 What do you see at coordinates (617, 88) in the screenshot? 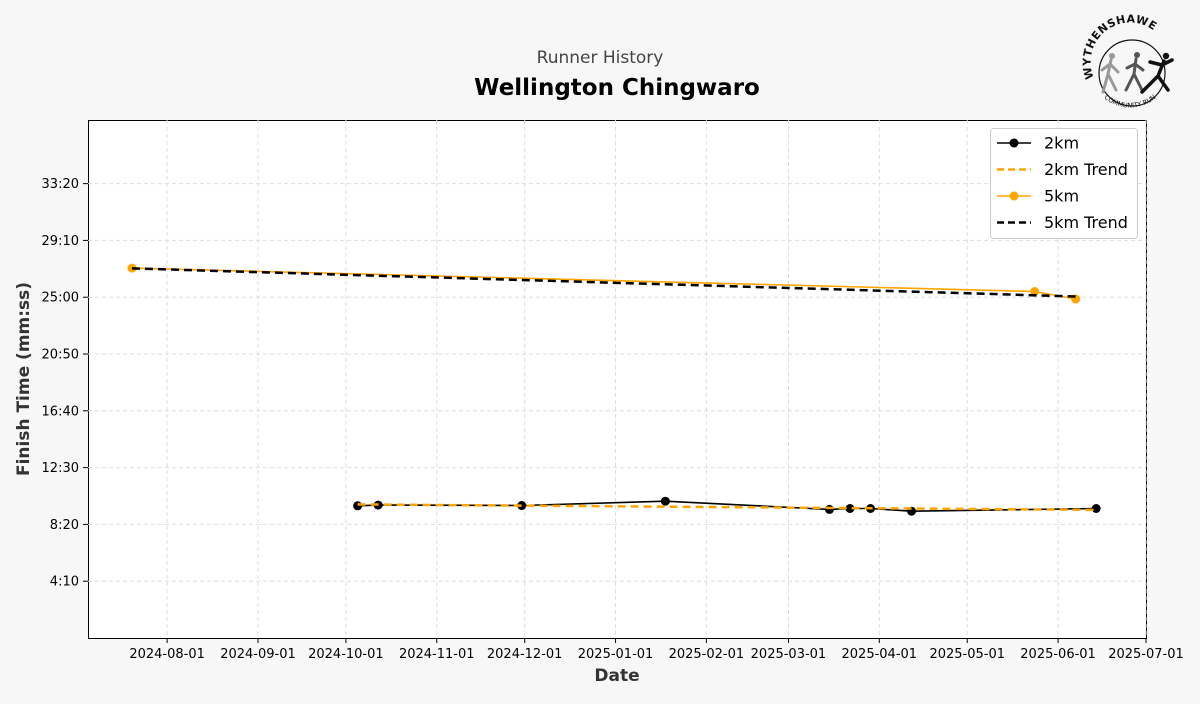
I see `chart-title: Wellington Chingwaro` at bounding box center [617, 88].